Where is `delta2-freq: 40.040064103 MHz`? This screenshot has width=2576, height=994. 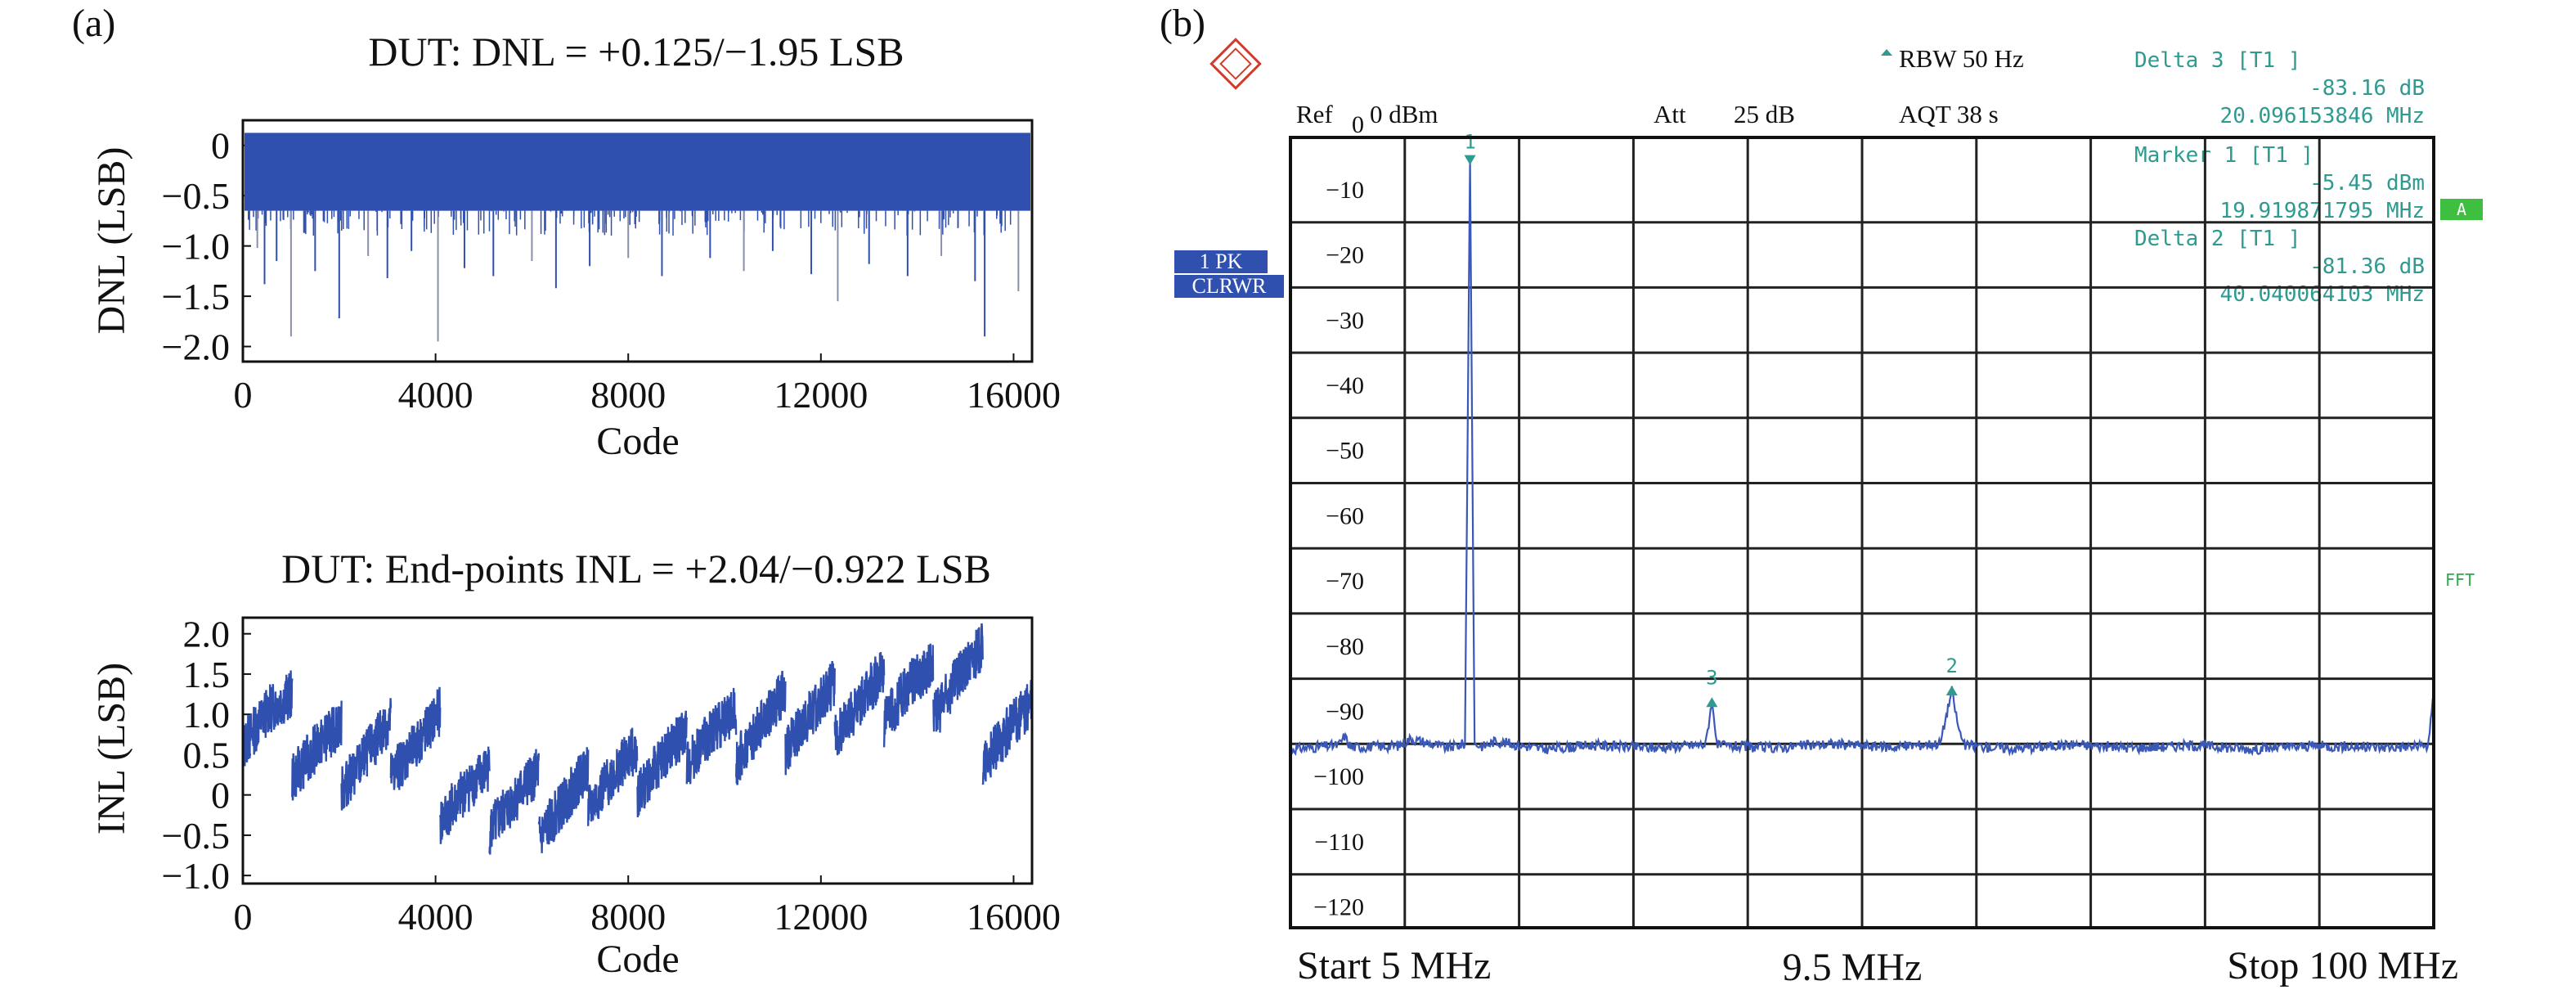 delta2-freq: 40.040064103 MHz is located at coordinates (2322, 294).